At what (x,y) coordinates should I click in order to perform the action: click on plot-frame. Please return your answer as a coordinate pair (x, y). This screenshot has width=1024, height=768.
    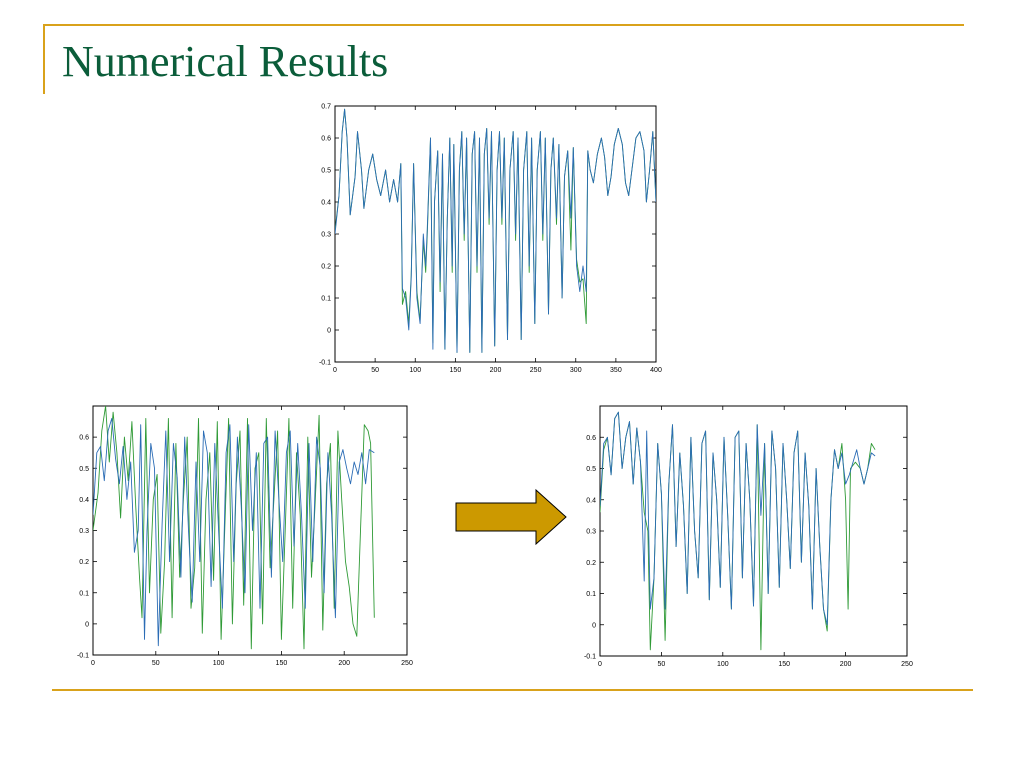
    Looking at the image, I should click on (495, 234).